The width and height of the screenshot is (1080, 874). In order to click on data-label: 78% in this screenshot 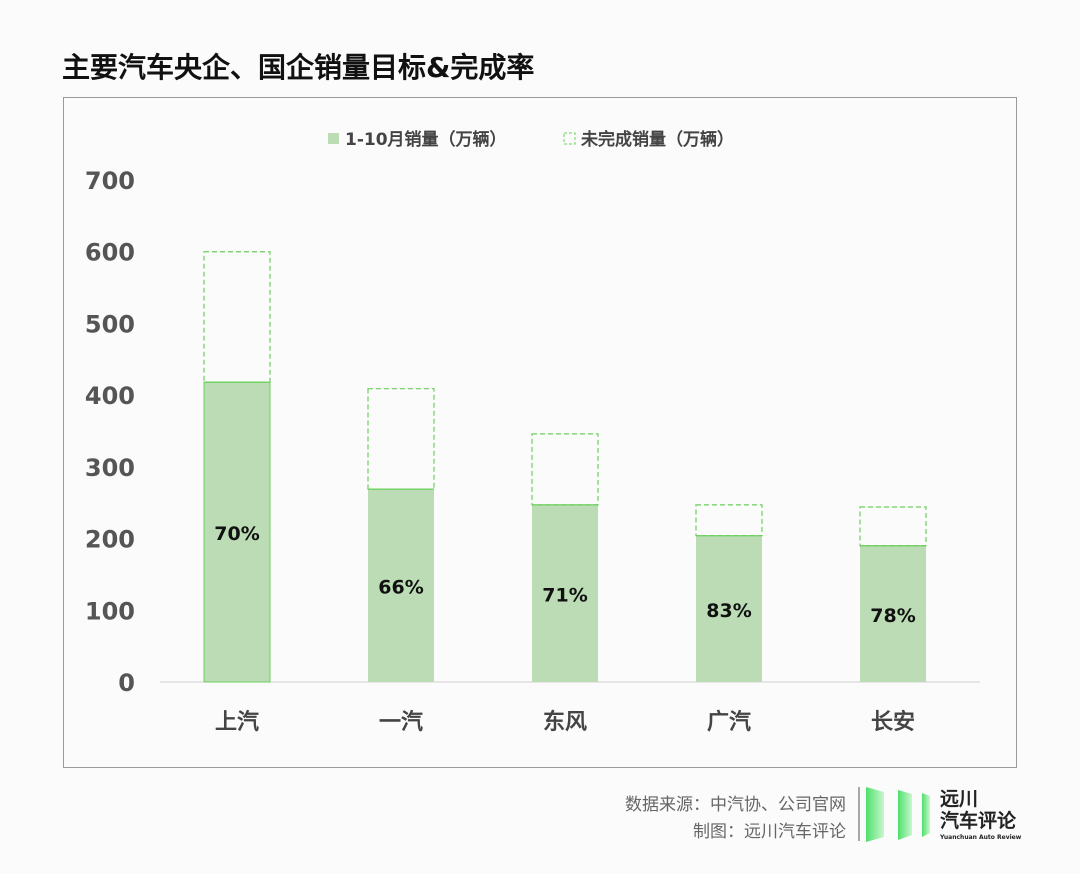, I will do `click(892, 616)`.